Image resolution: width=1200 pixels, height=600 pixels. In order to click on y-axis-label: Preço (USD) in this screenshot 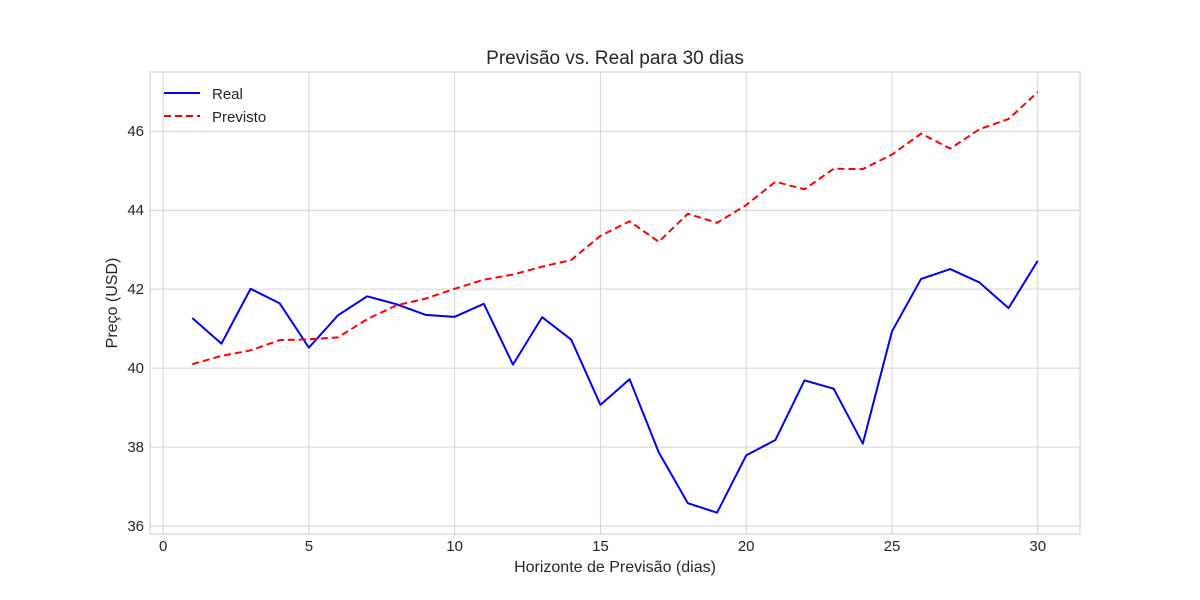, I will do `click(112, 303)`.